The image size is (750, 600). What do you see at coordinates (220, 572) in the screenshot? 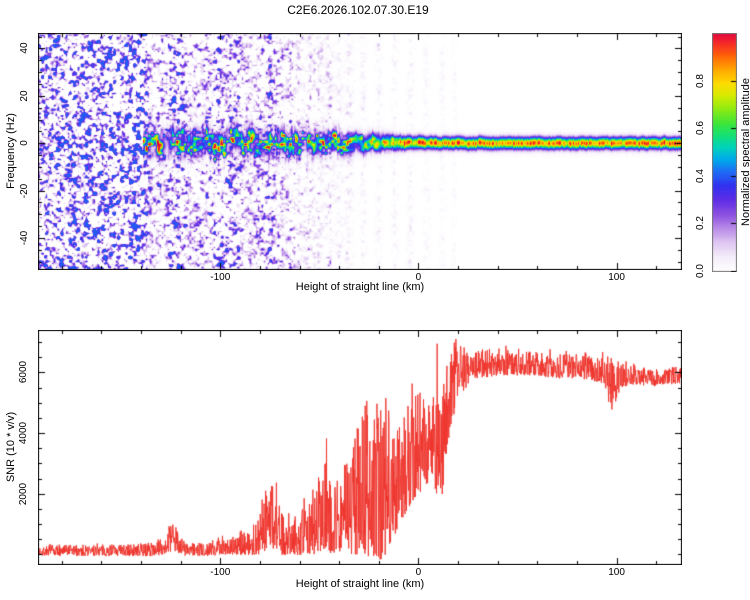
I see `snr-x-tick-label: -100` at bounding box center [220, 572].